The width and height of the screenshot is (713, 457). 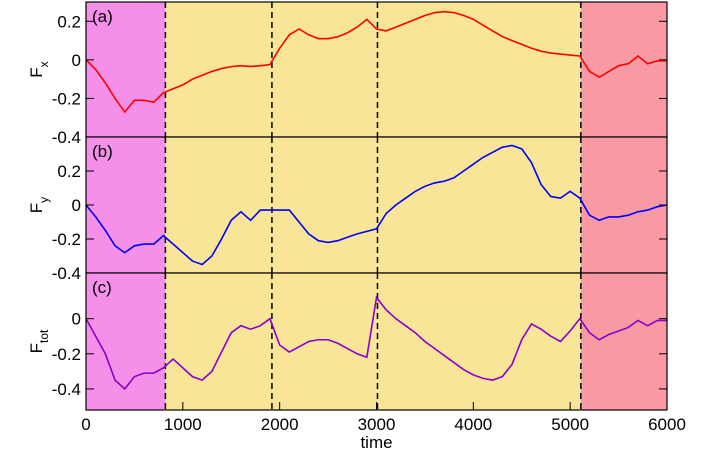 What do you see at coordinates (376, 442) in the screenshot?
I see `x-axis-label: time` at bounding box center [376, 442].